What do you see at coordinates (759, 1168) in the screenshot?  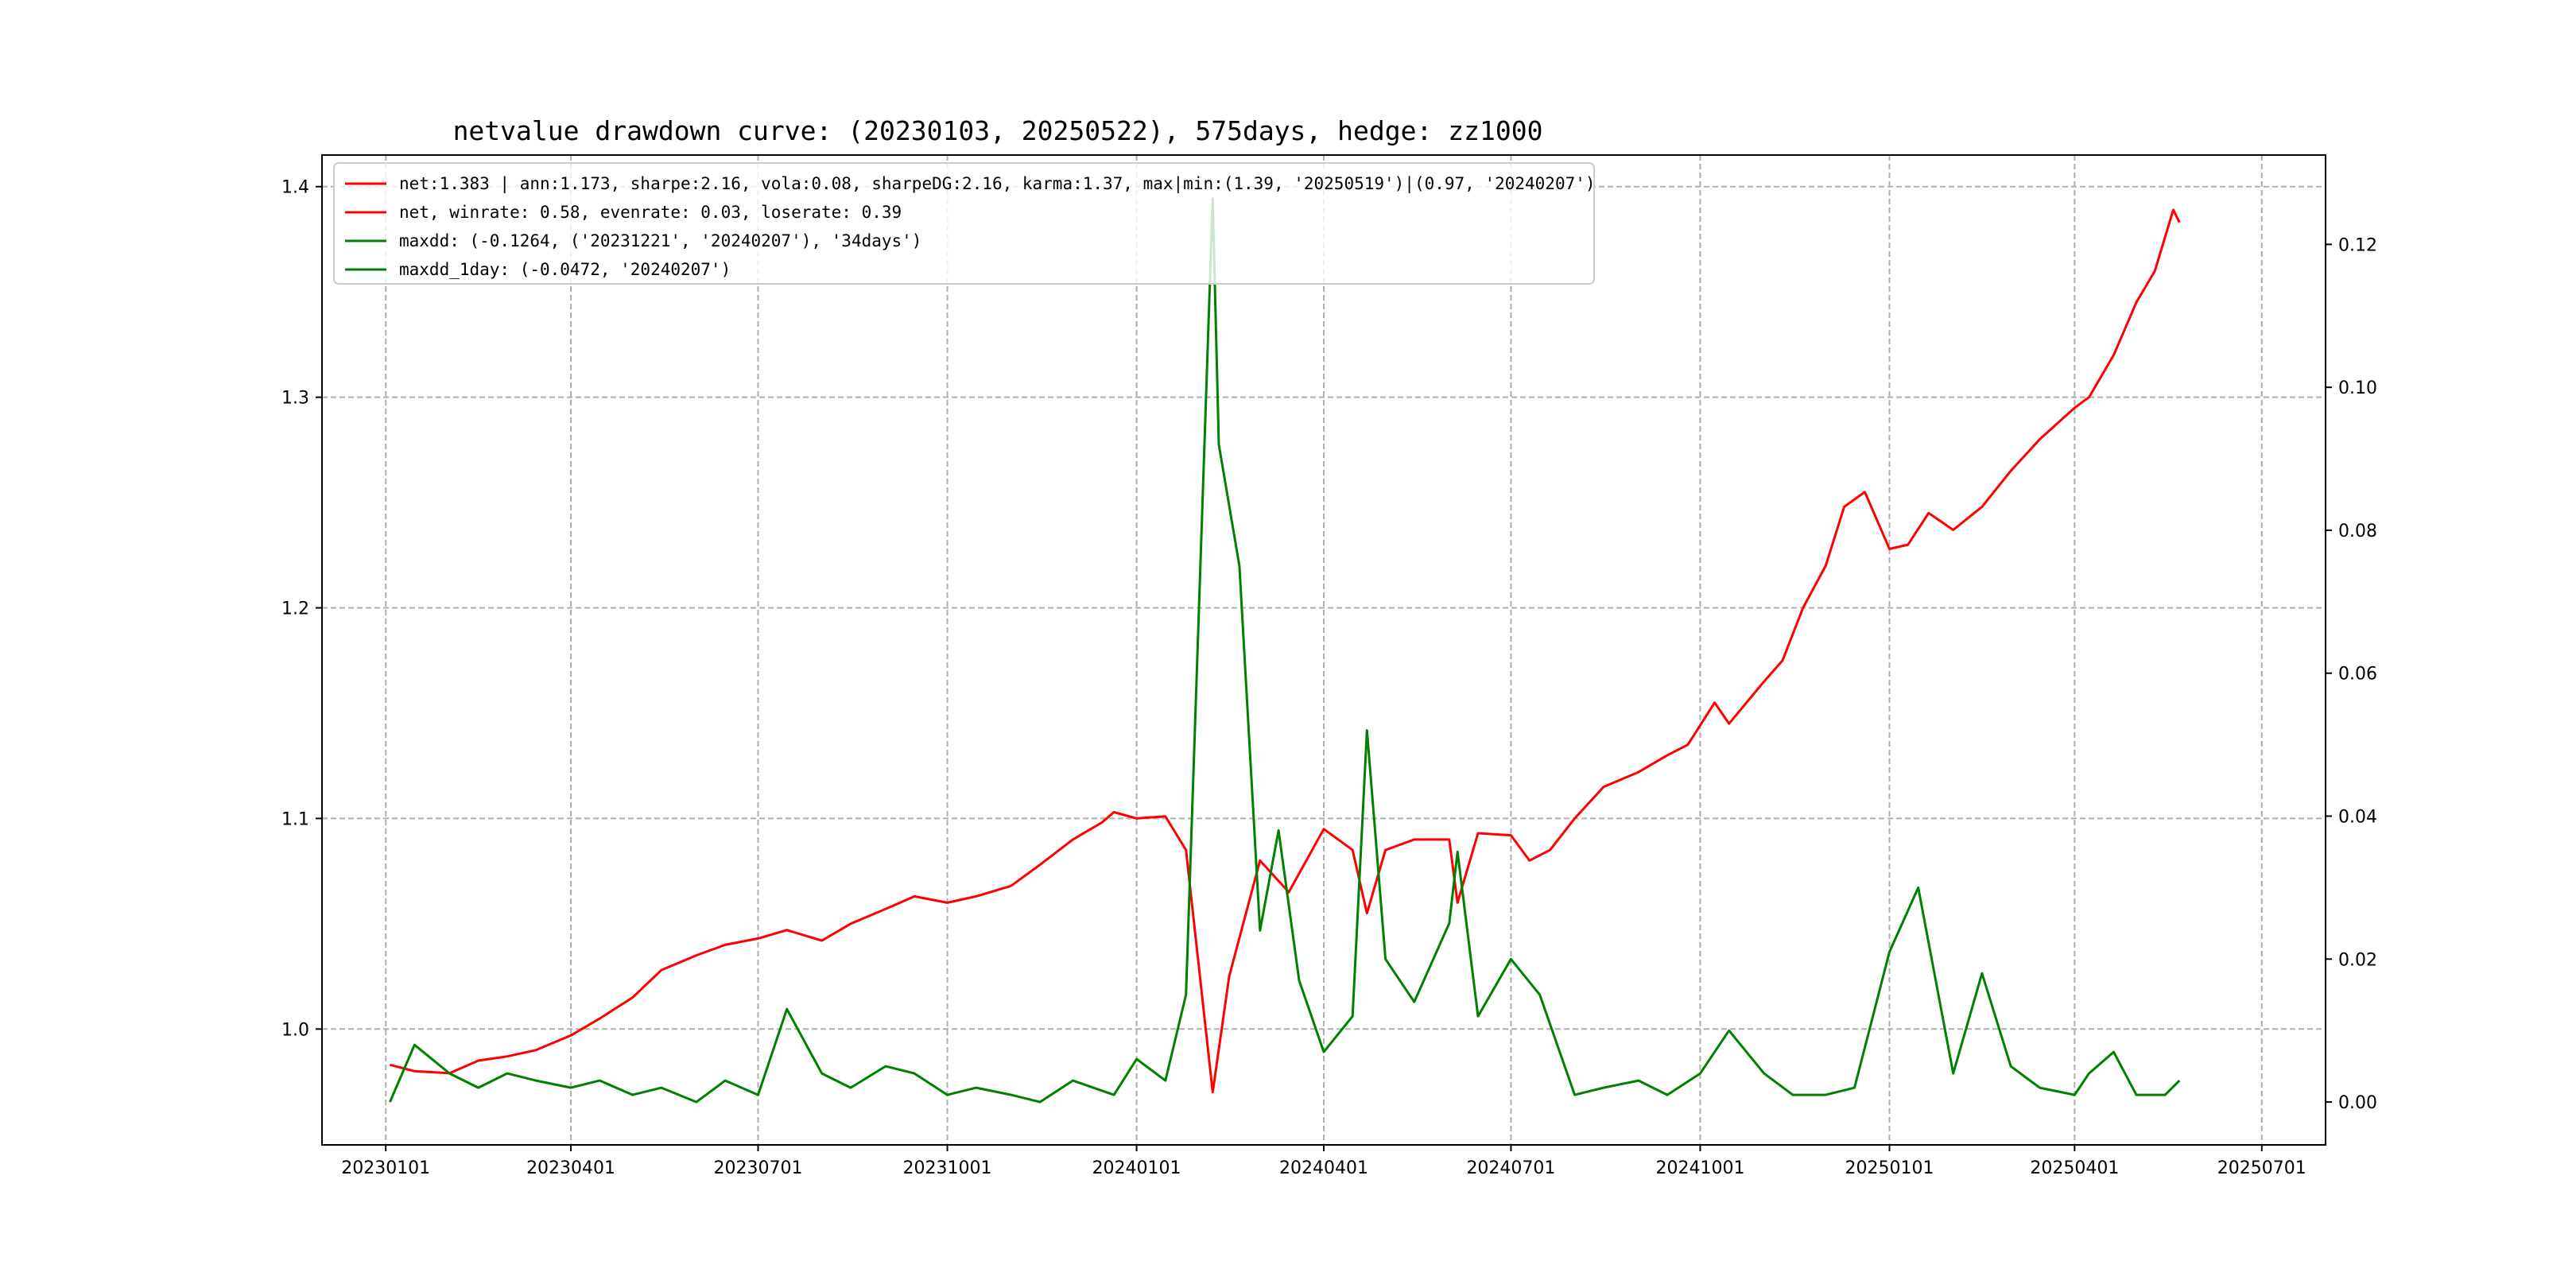 I see `x-tick-label: 20230701` at bounding box center [759, 1168].